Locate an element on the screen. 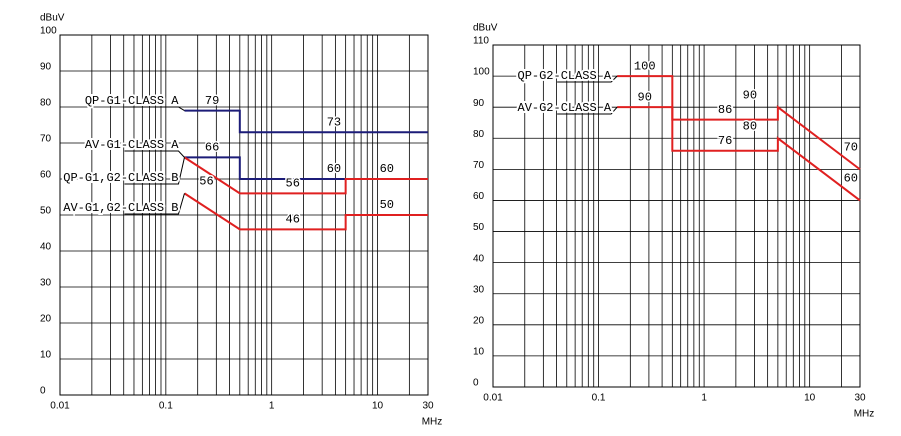 This screenshot has height=436, width=901. value-label: 66 is located at coordinates (212, 148).